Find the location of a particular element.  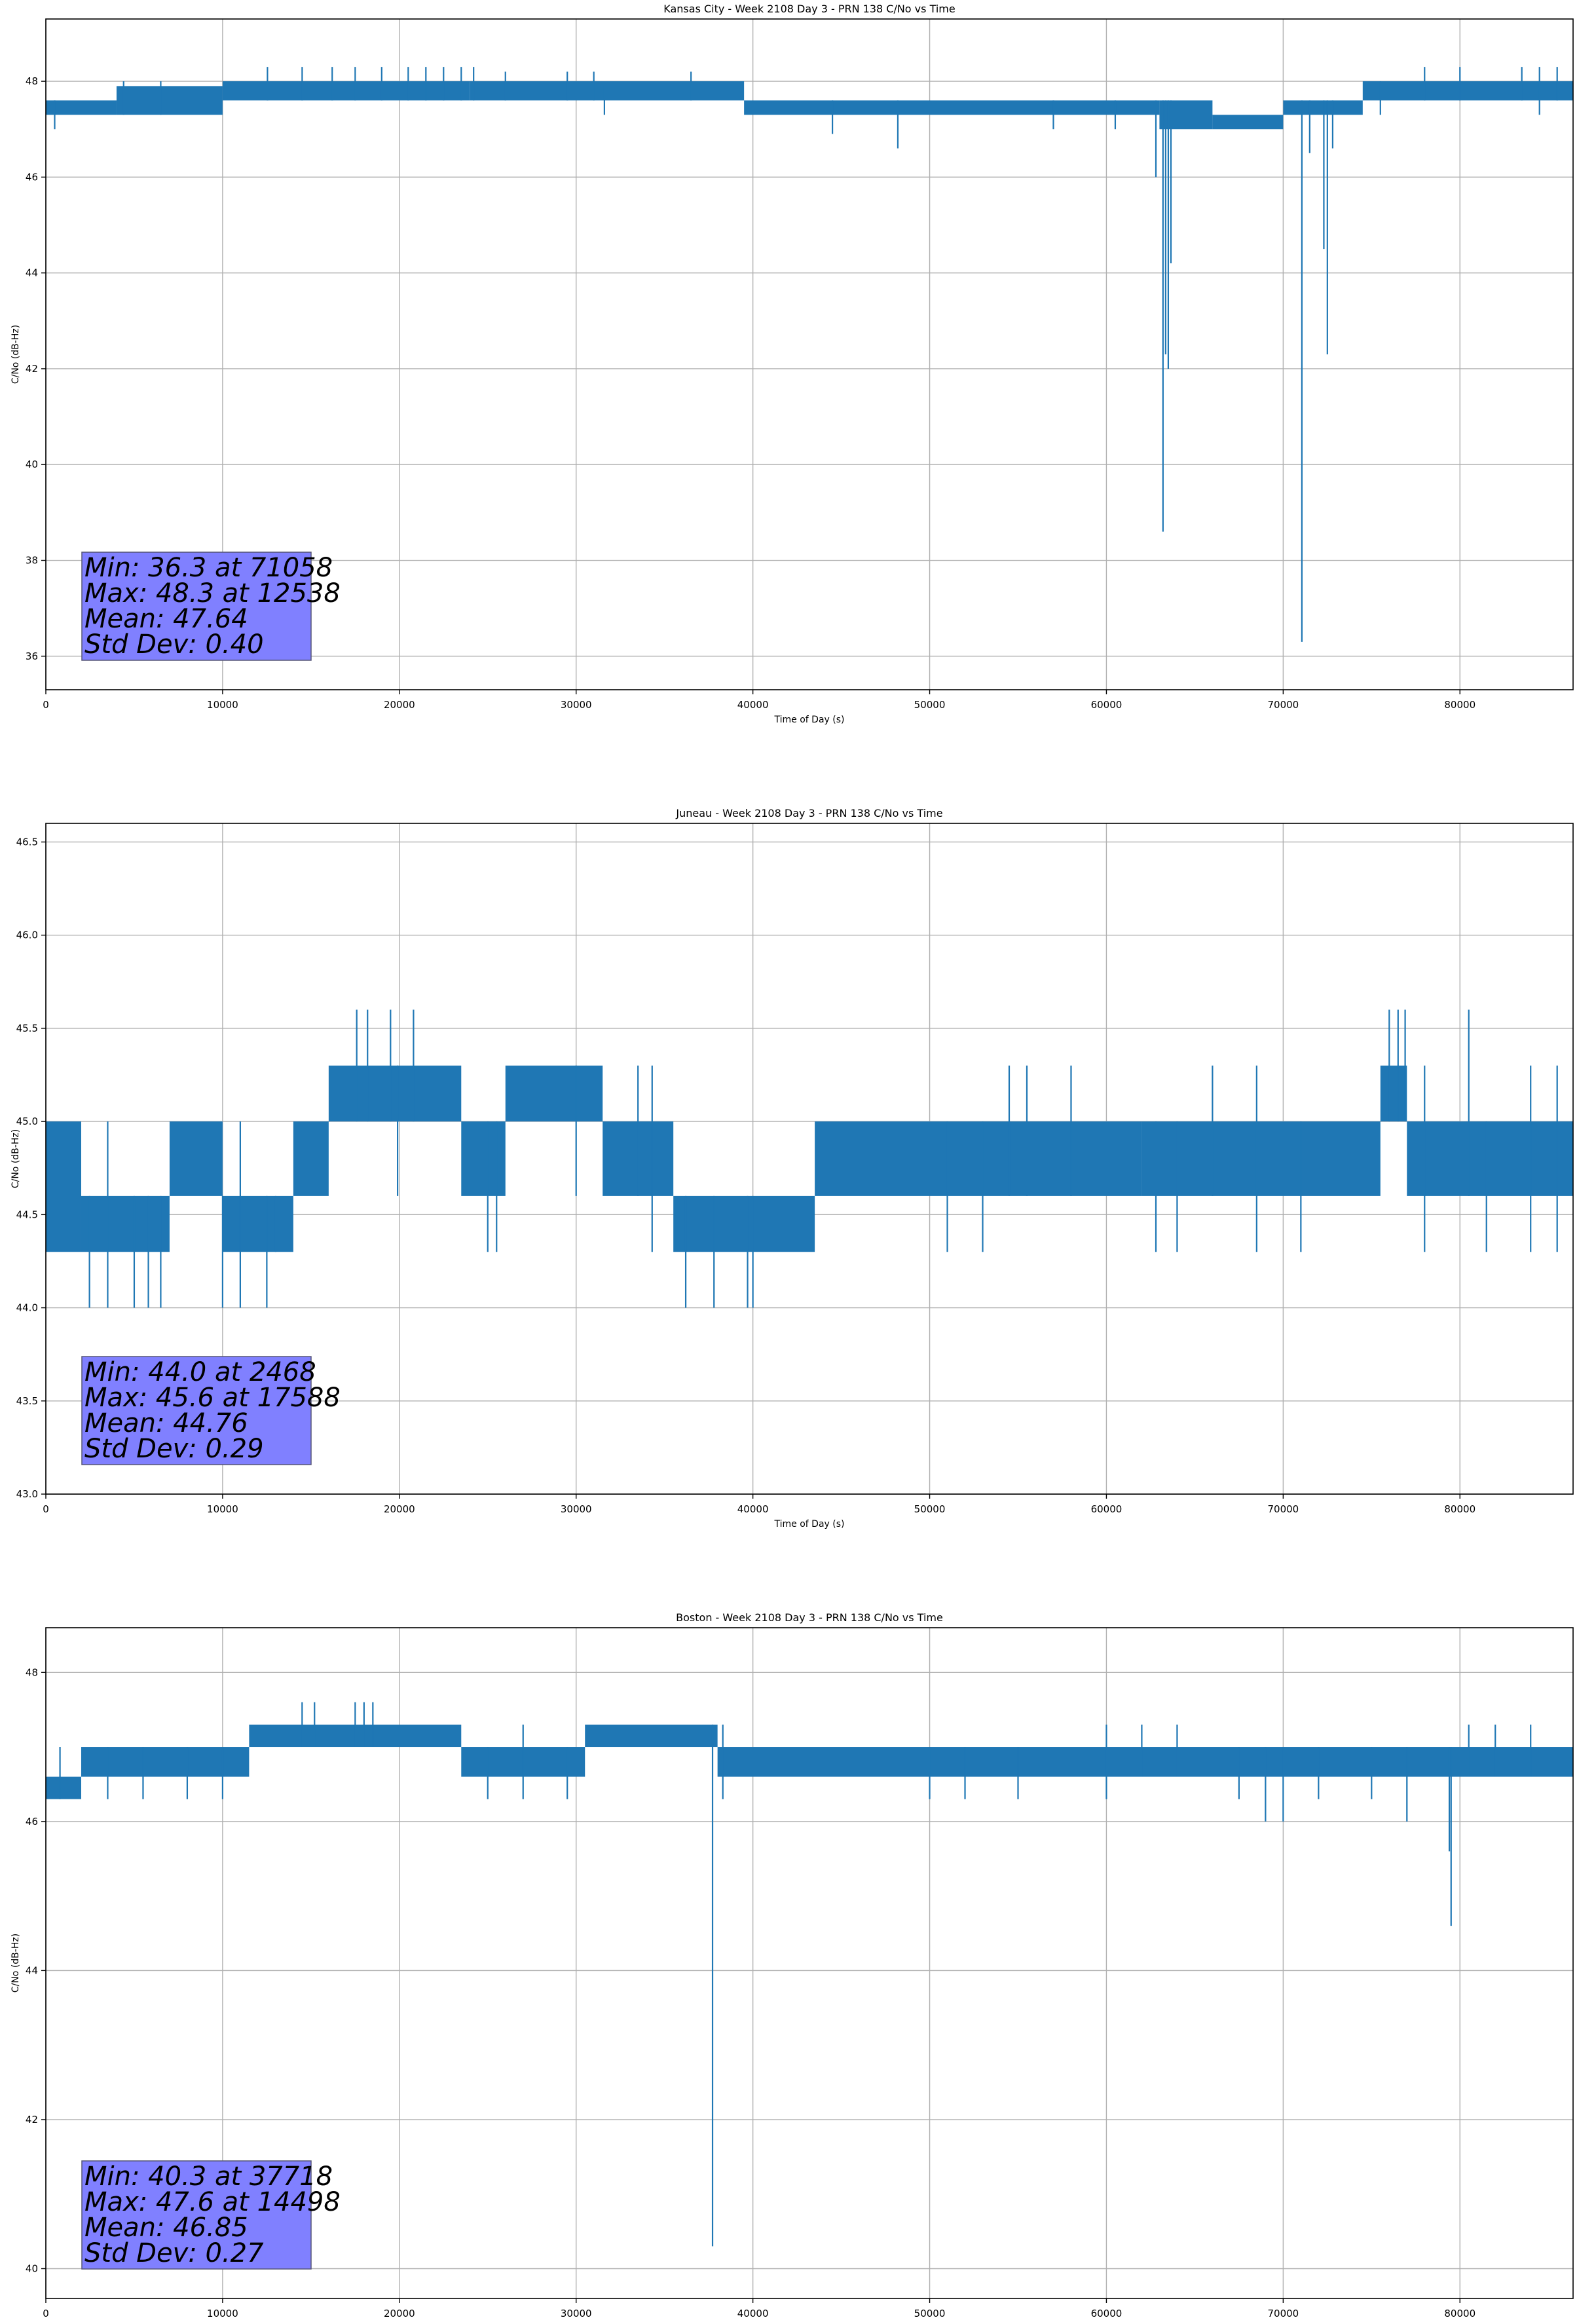

stats-line: Mean: 44.76 is located at coordinates (166, 1423).